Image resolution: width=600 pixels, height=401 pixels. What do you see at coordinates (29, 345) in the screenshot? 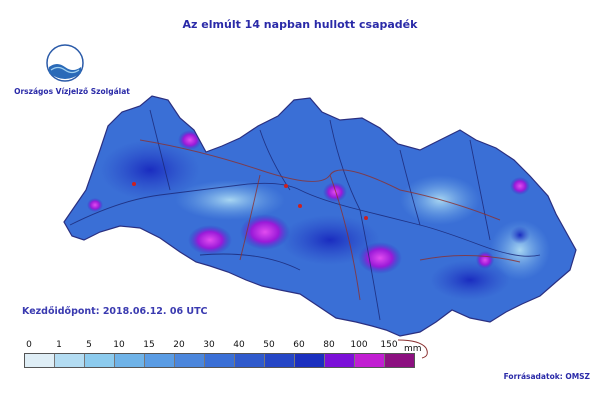
I see `legend-label: 0` at bounding box center [29, 345].